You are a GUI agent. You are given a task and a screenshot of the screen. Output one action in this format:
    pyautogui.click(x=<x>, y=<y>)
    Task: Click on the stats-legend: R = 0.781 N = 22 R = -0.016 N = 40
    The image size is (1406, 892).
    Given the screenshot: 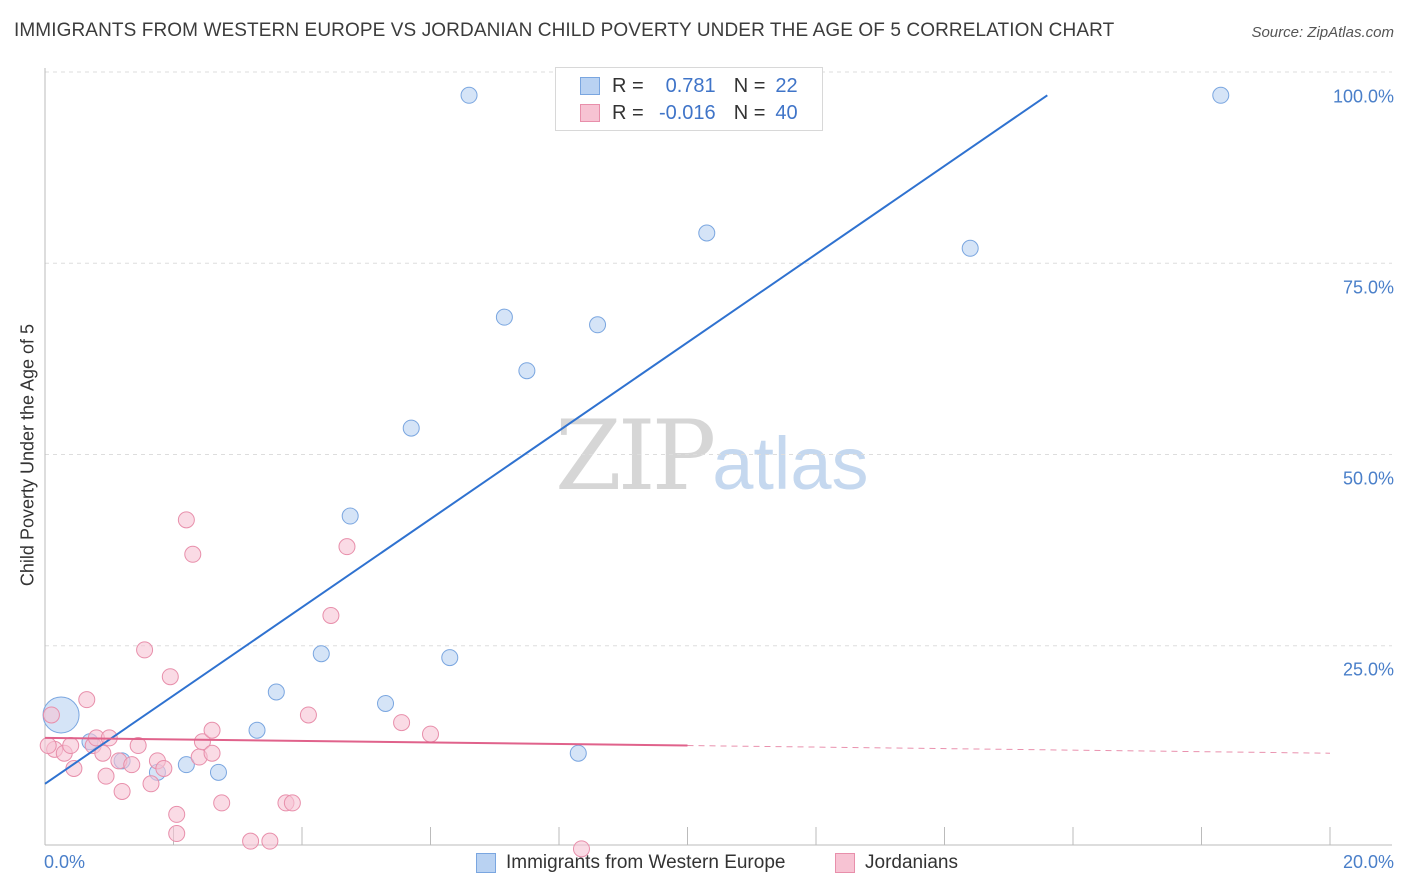 What is the action you would take?
    pyautogui.click(x=689, y=99)
    